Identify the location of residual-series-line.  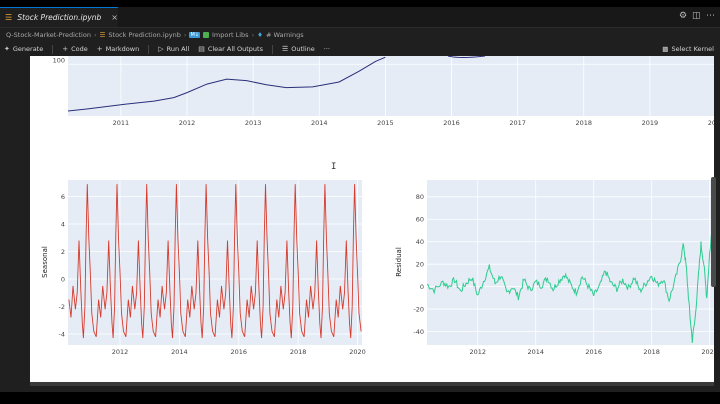
(570, 277).